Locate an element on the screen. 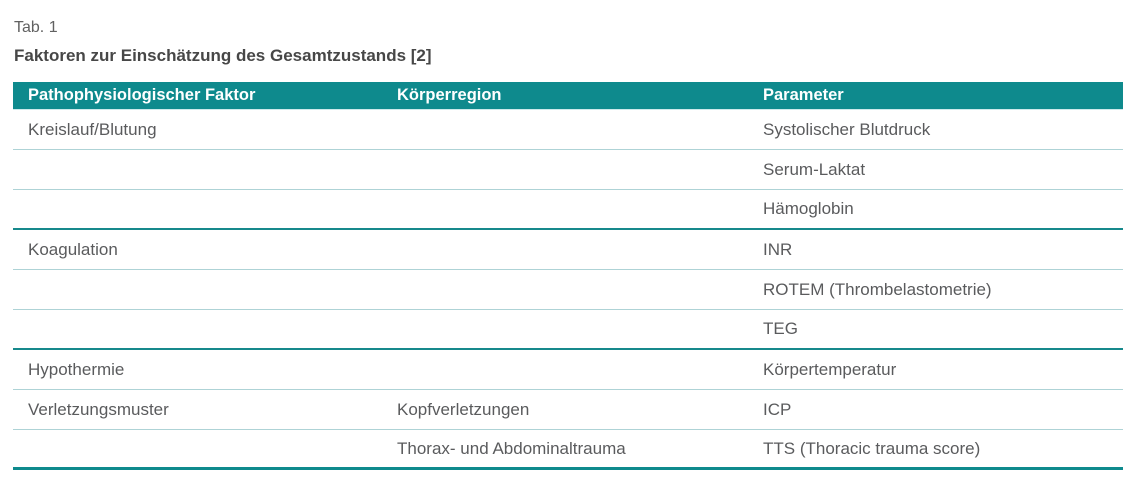 This screenshot has height=493, width=1140. table-row: Verletzungsmuster Kopfverletzungen ICP is located at coordinates (568, 410).